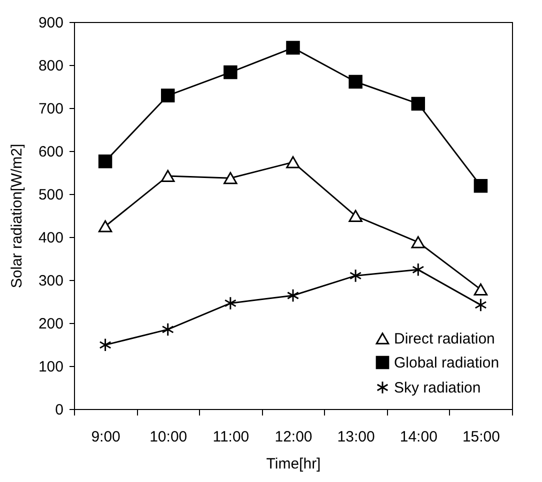 Image resolution: width=542 pixels, height=482 pixels. Describe the element at coordinates (51, 195) in the screenshot. I see `y-tick-label: 500` at that location.